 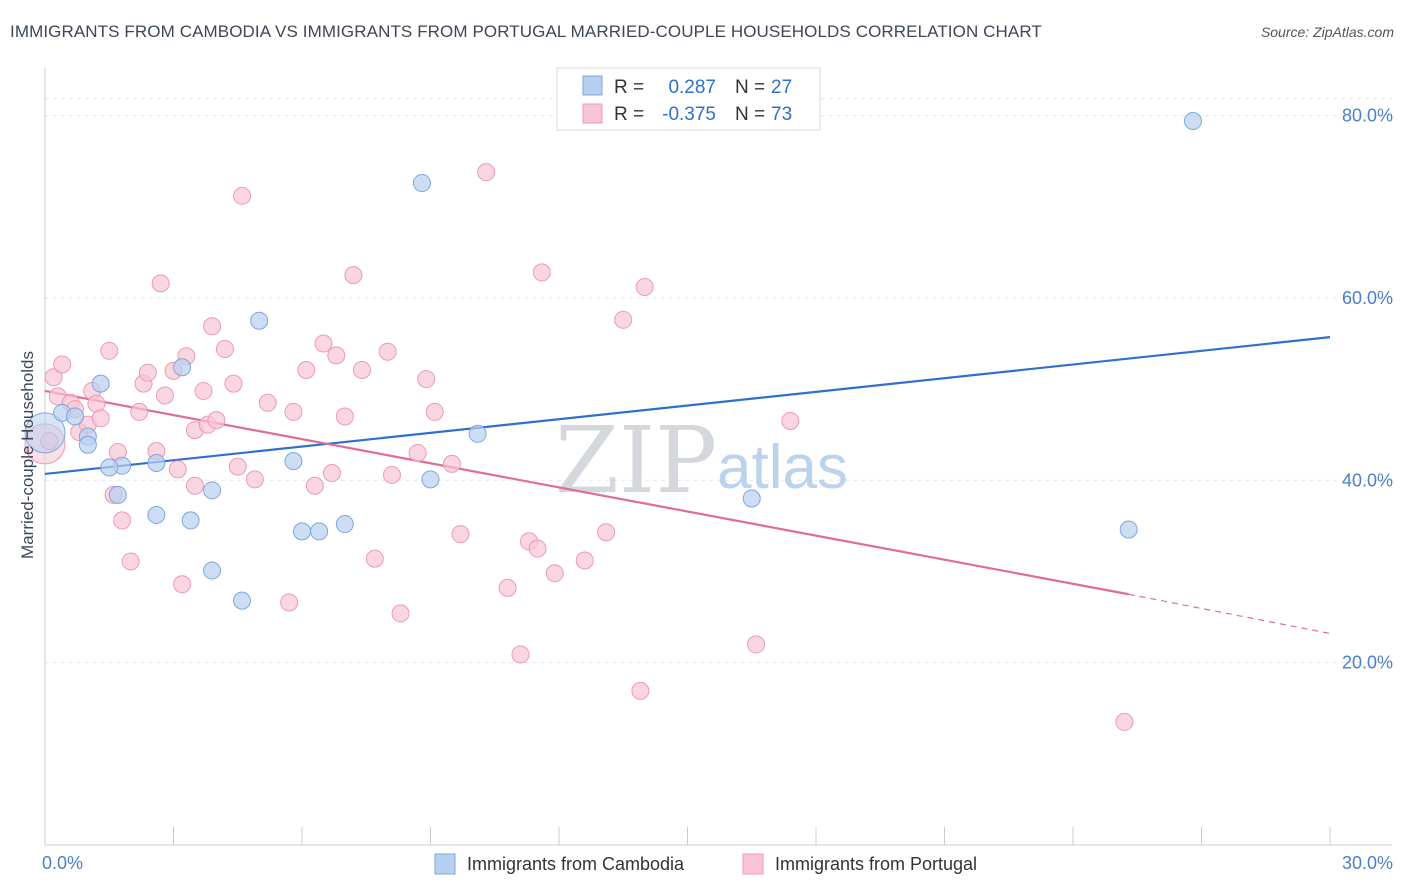 What do you see at coordinates (692, 87) in the screenshot?
I see `legend-r-value-cambodia: 0.287` at bounding box center [692, 87].